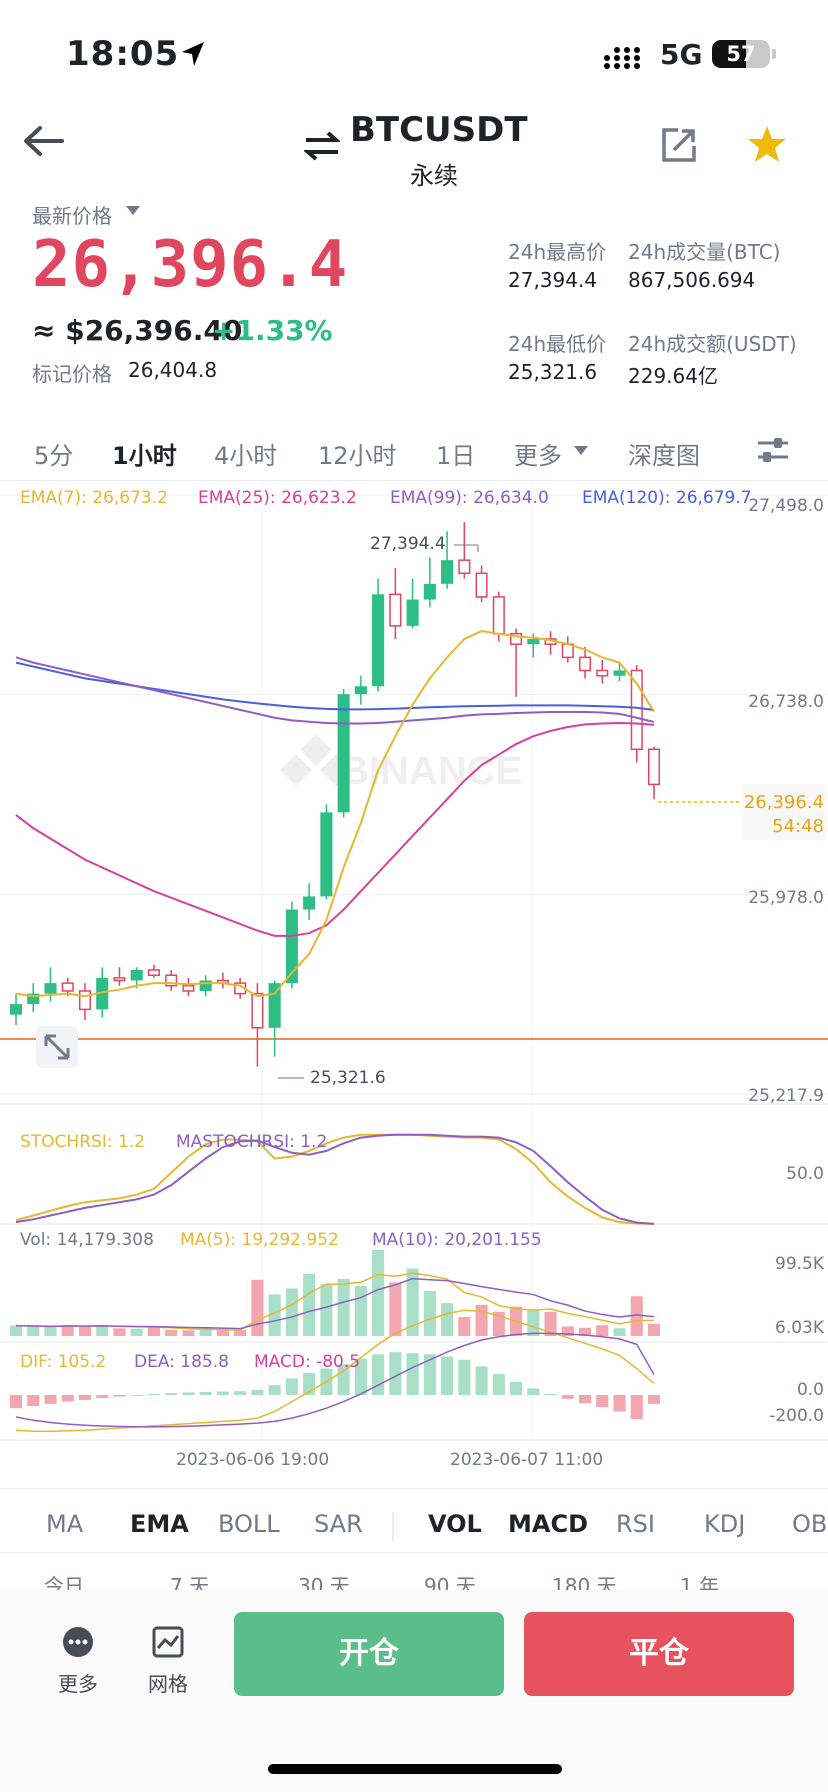  I want to click on grid-label: 网格, so click(168, 1684).